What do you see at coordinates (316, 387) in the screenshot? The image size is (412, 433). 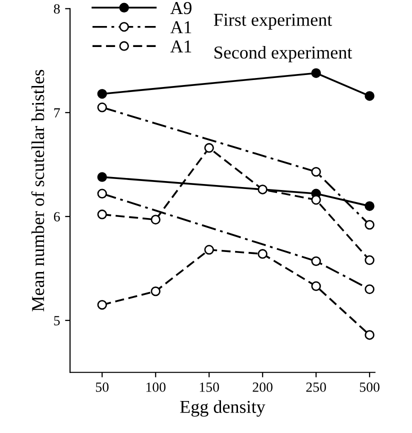 I see `x-tick-label: 250` at bounding box center [316, 387].